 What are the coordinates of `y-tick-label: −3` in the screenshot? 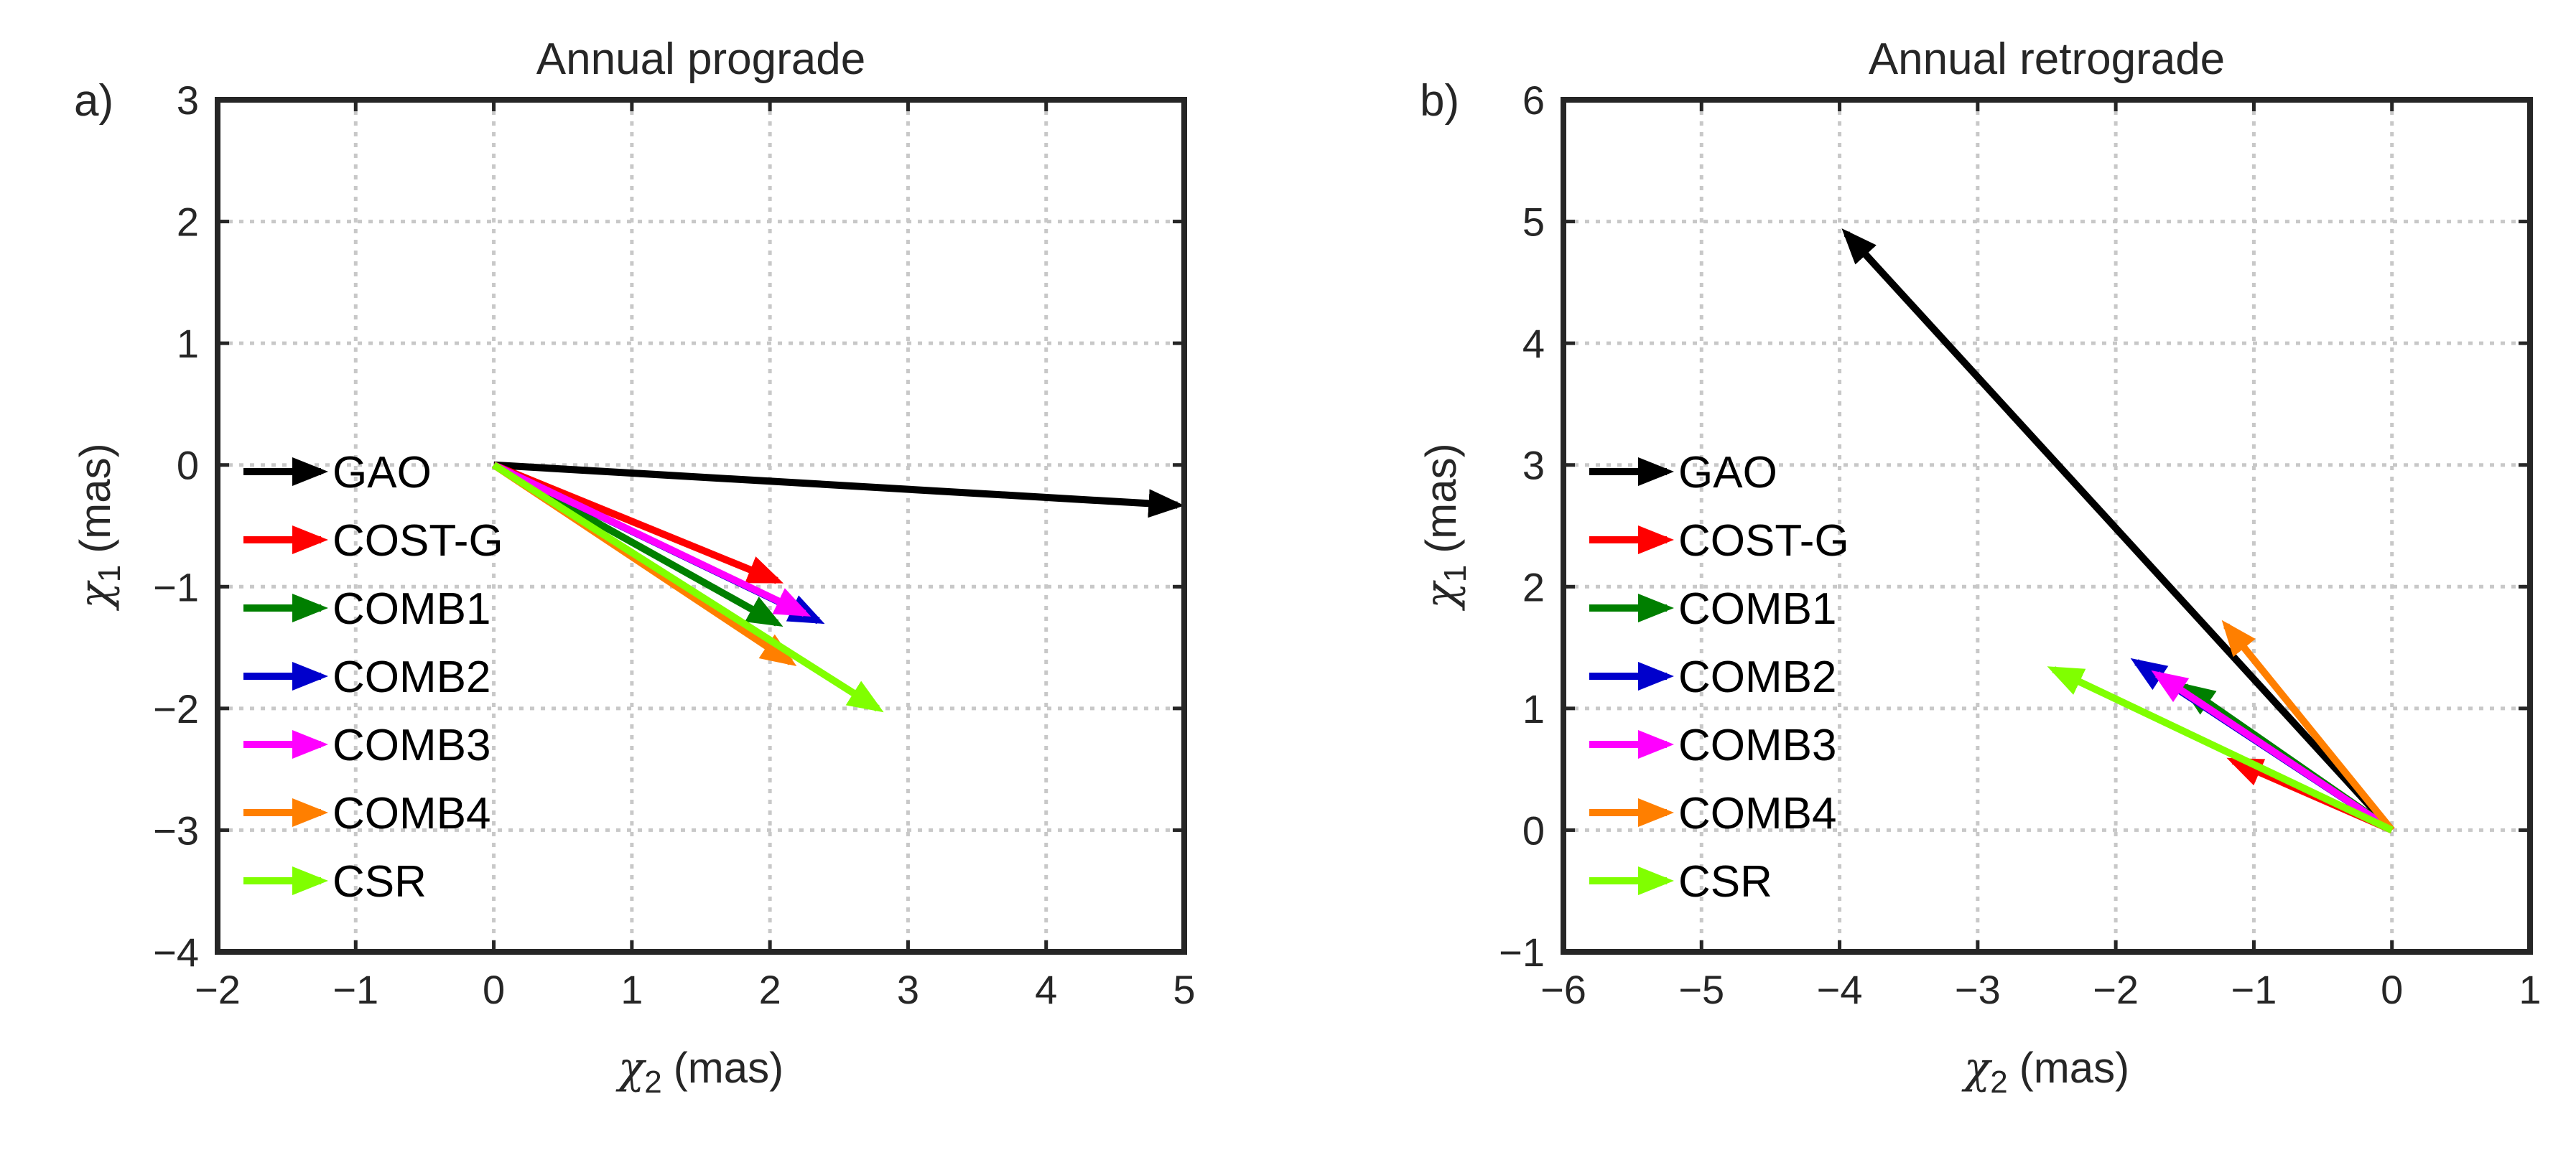 It's located at (176, 830).